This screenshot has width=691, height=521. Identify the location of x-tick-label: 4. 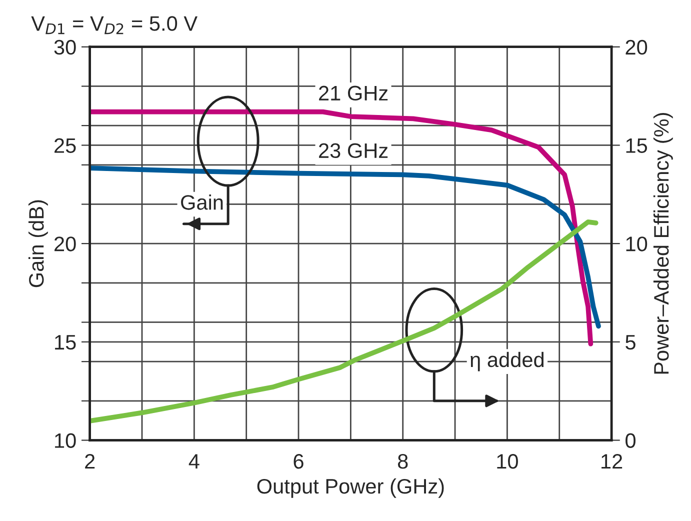
(194, 461).